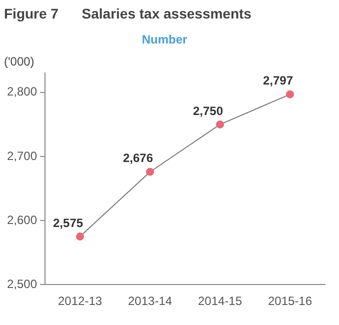  I want to click on y-tick-label: 2,600, so click(22, 219).